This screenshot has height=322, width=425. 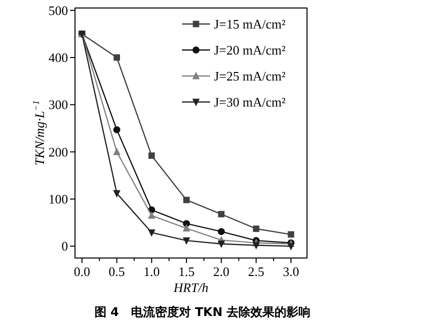 I want to click on text: 图 4 电流密度对 TKN 去除效果的影响, so click(x=202, y=312).